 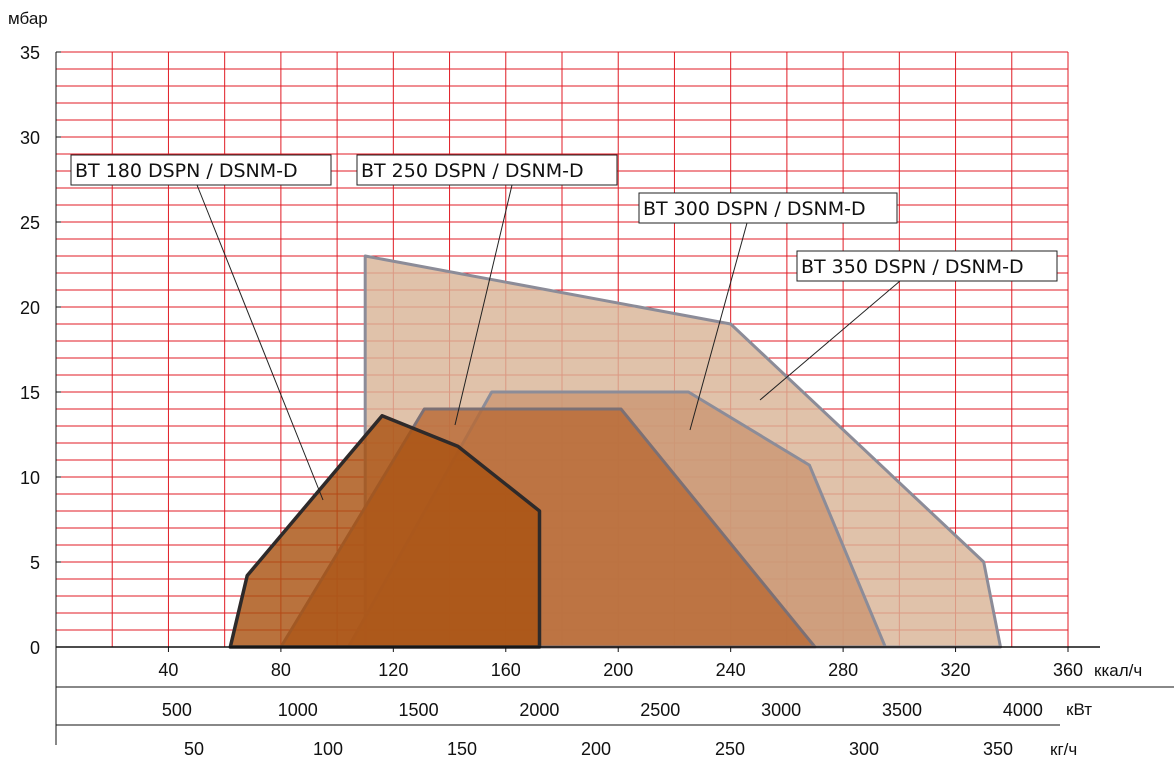 I want to click on x-tick-label-kw: 2000, so click(x=539, y=710).